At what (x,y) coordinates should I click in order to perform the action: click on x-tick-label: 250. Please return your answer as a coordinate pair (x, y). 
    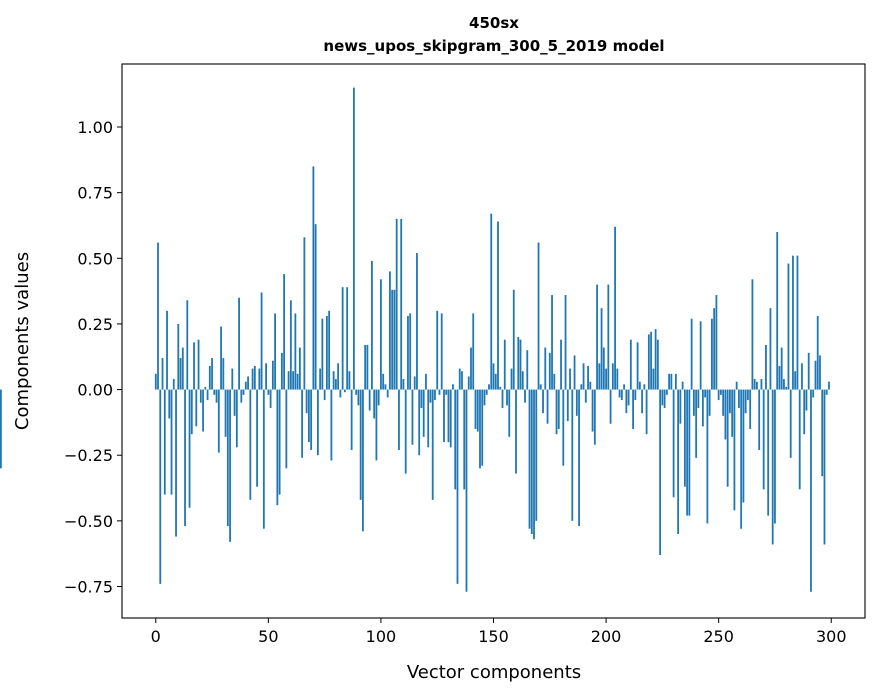
    Looking at the image, I should click on (718, 636).